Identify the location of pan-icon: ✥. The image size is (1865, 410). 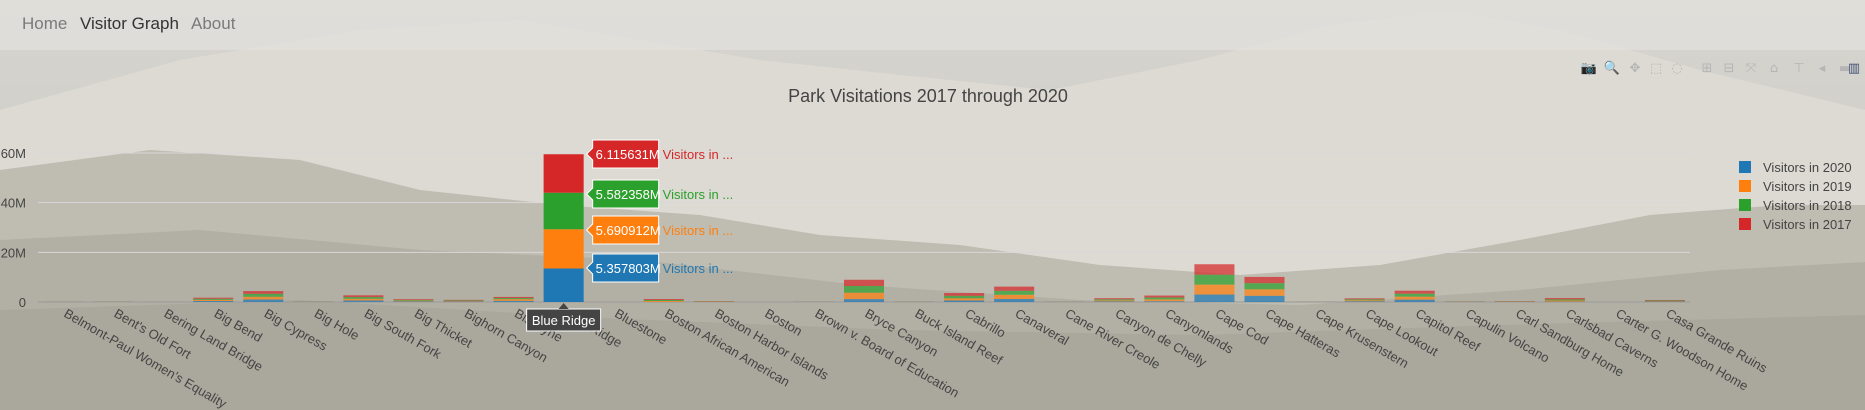
(1635, 68).